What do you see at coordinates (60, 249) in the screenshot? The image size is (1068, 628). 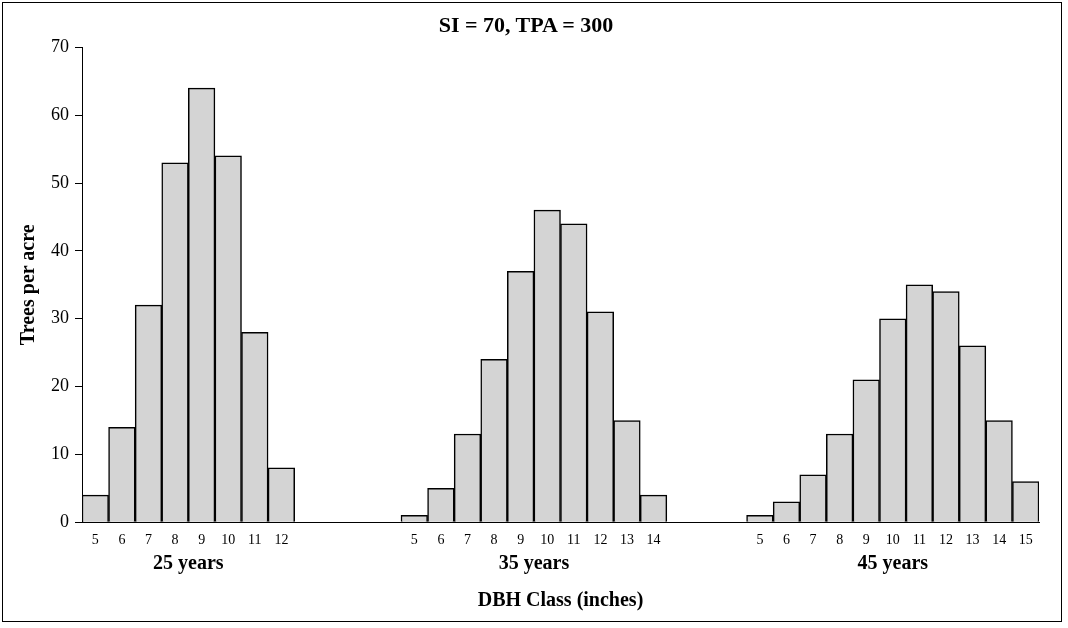 I see `y-tick-label: 40` at bounding box center [60, 249].